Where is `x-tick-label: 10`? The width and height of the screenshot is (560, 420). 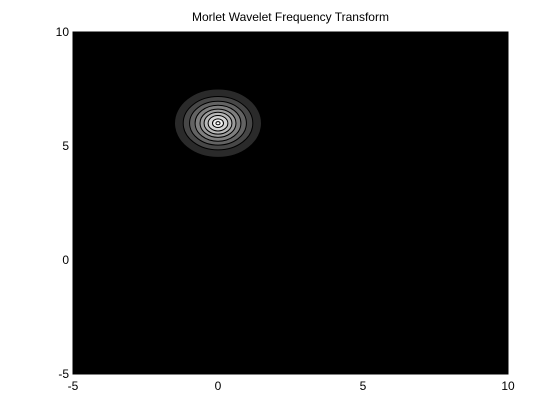 x-tick-label: 10 is located at coordinates (508, 386).